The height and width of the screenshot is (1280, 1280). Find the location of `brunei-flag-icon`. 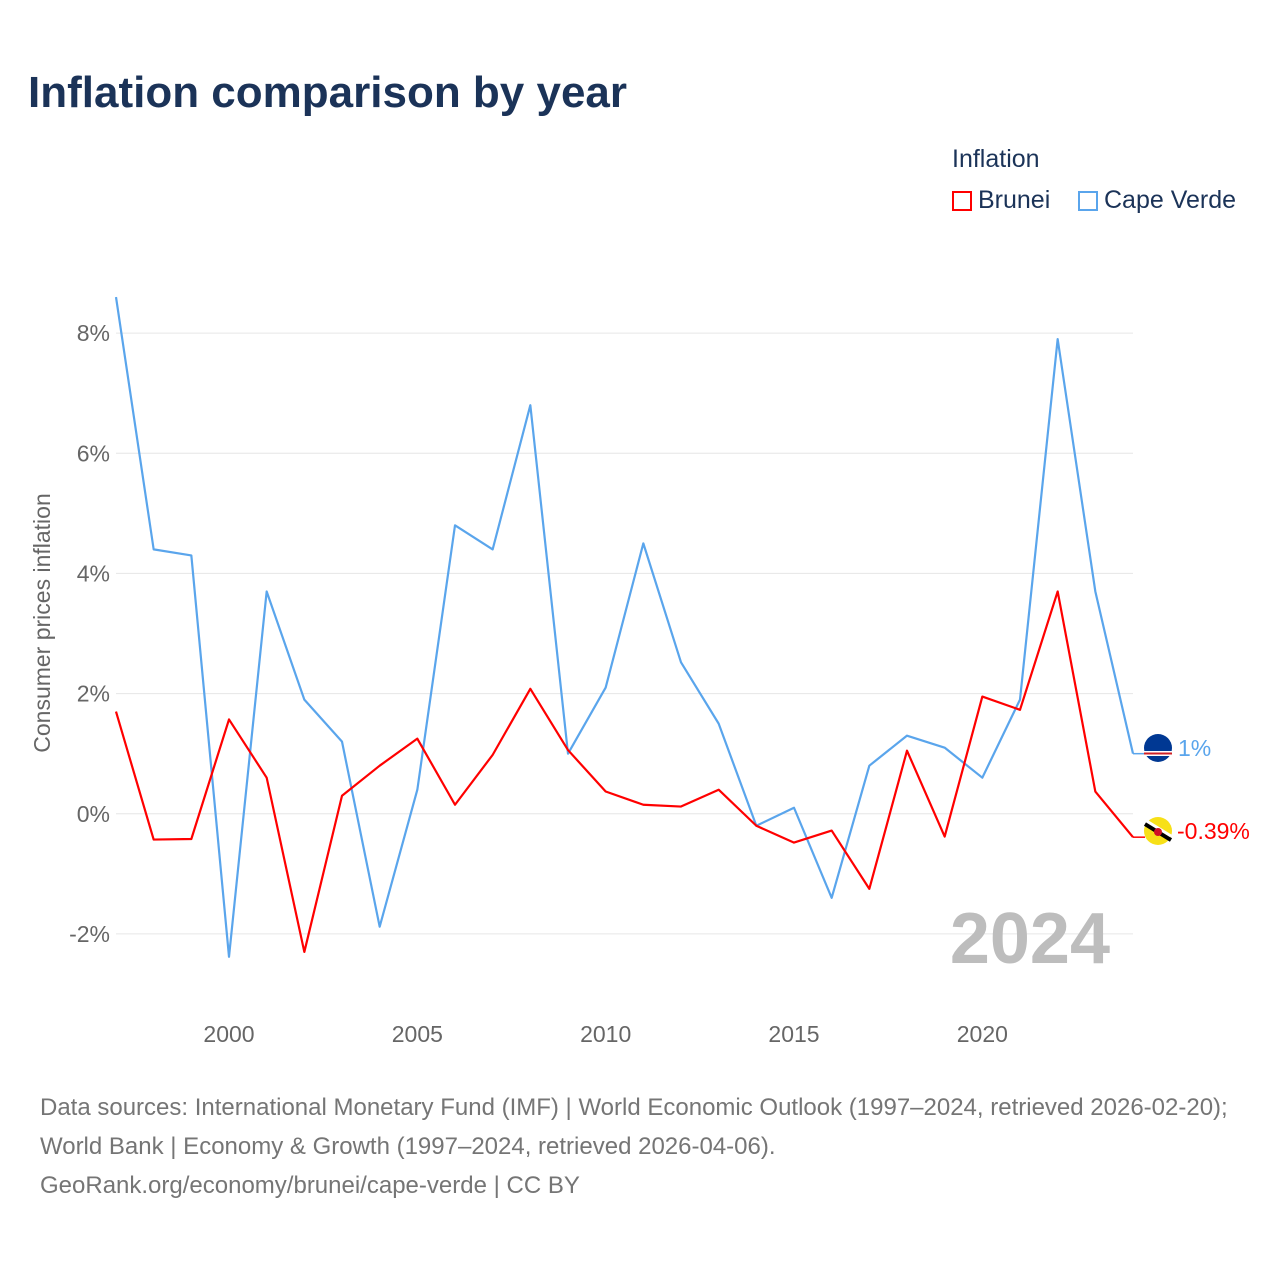

brunei-flag-icon is located at coordinates (1158, 831).